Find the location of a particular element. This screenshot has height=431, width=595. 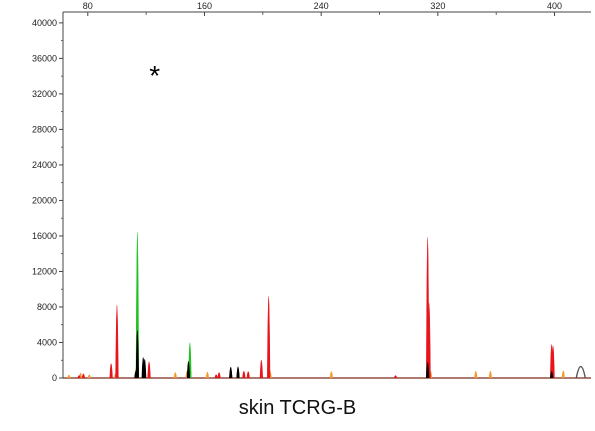

y-tick-label: 20000 is located at coordinates (44, 200).